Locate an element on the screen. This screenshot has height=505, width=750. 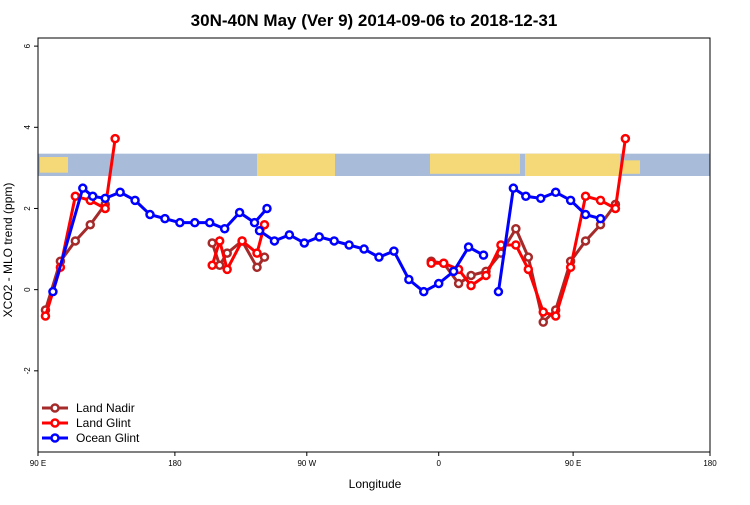
x-tick-label-1: 180 is located at coordinates (175, 463).